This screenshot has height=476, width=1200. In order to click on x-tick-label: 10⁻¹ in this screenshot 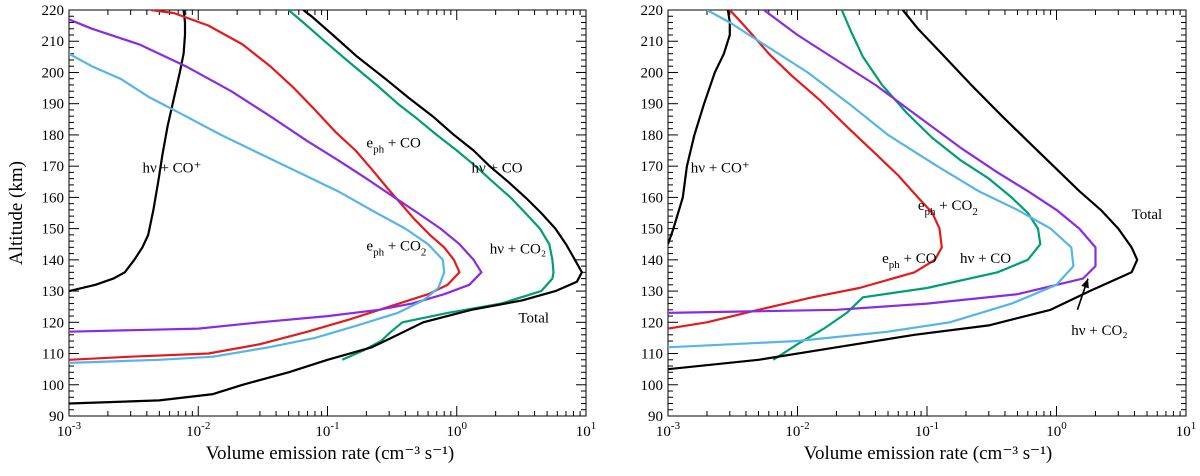, I will do `click(927, 430)`.